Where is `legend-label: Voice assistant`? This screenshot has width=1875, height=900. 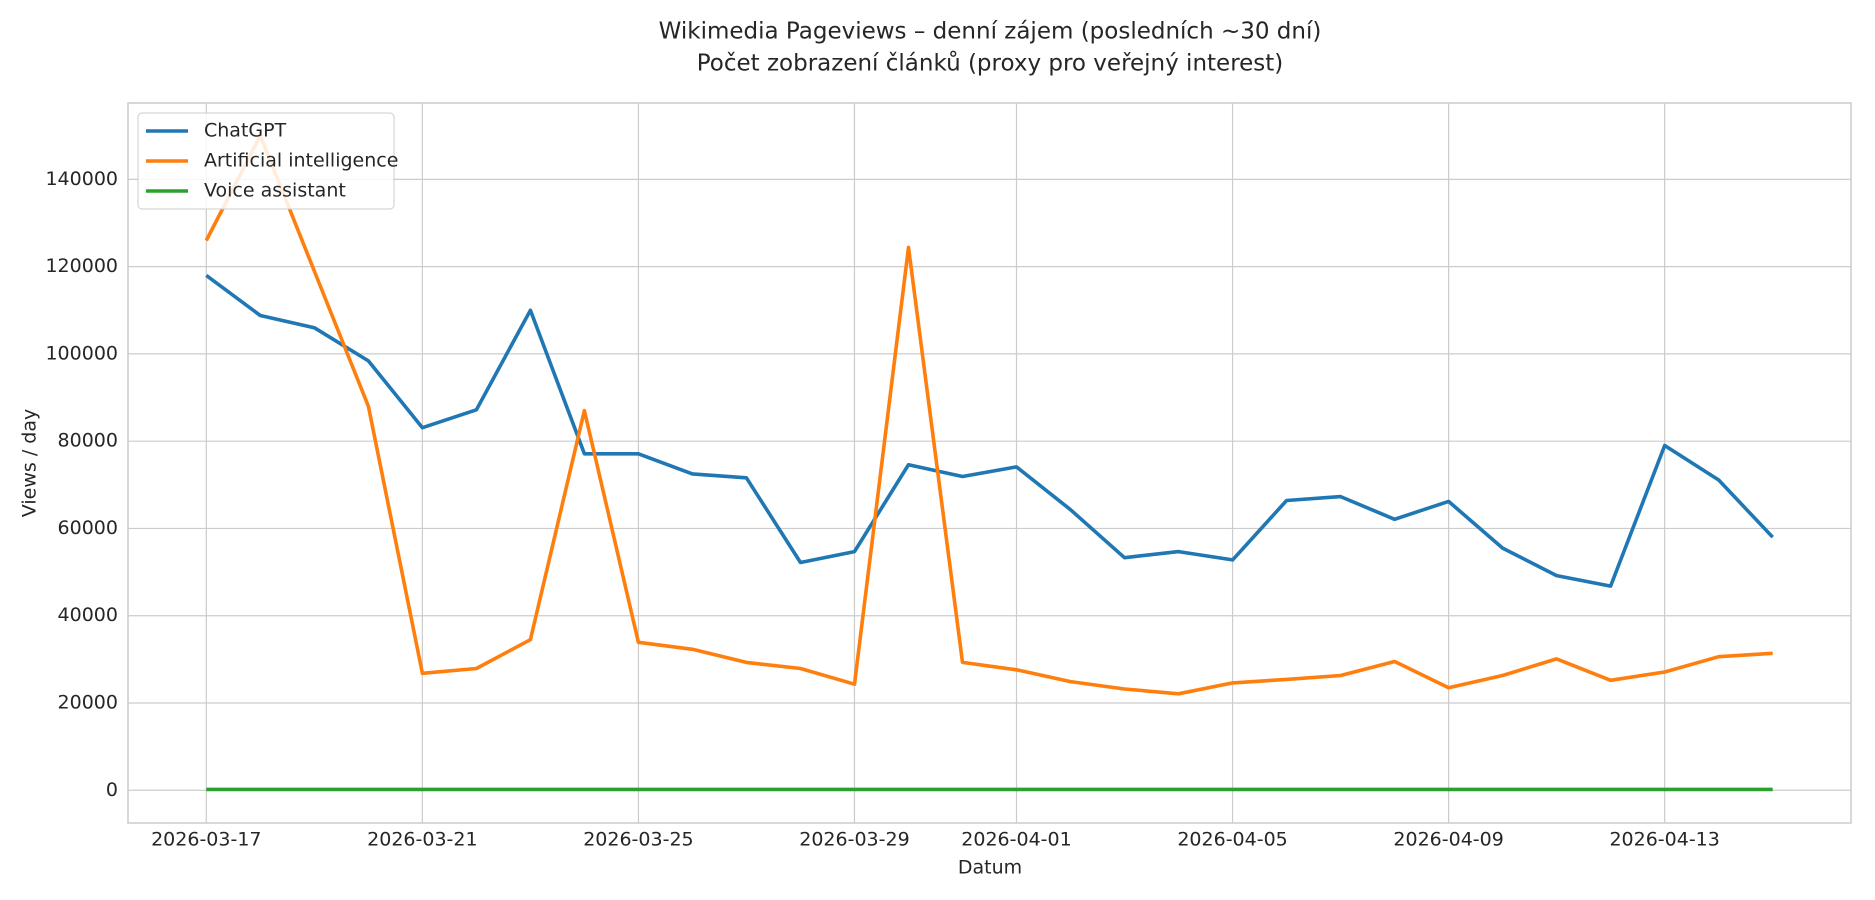 legend-label: Voice assistant is located at coordinates (275, 191).